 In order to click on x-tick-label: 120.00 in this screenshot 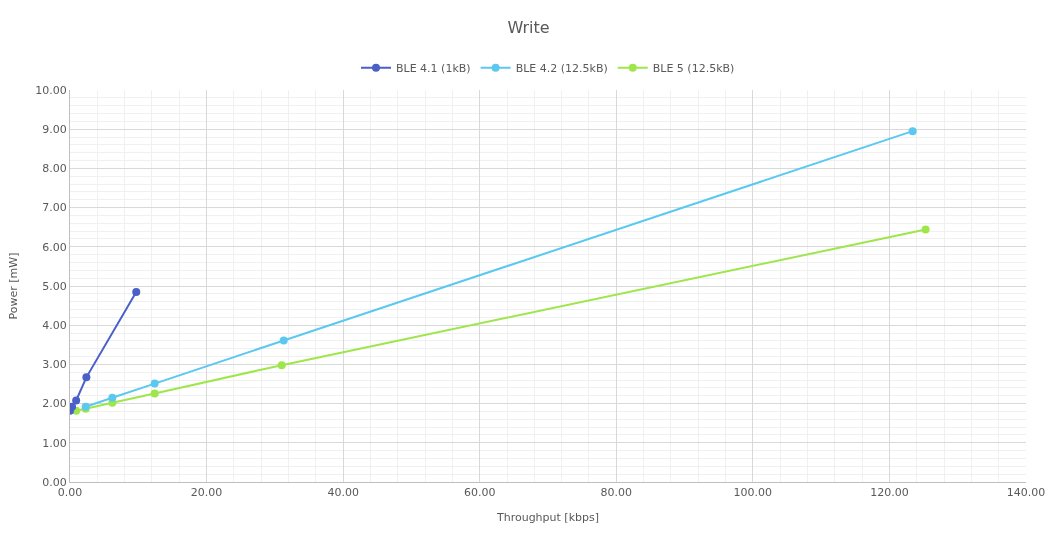, I will do `click(889, 493)`.